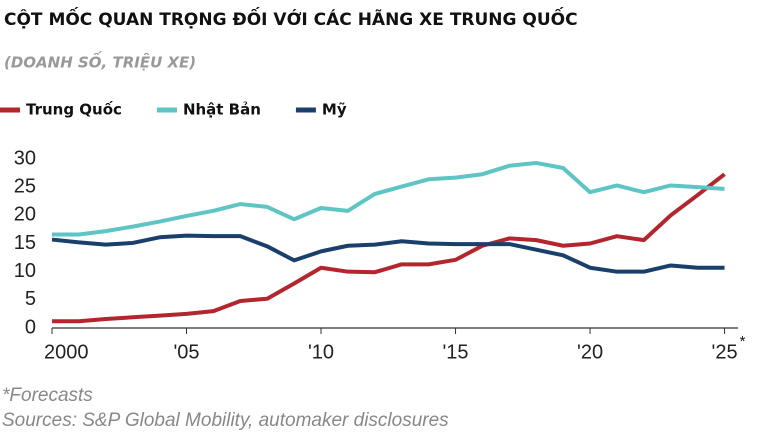 This screenshot has width=769, height=434. What do you see at coordinates (74, 109) in the screenshot?
I see `legend-label: Trung Quốc` at bounding box center [74, 109].